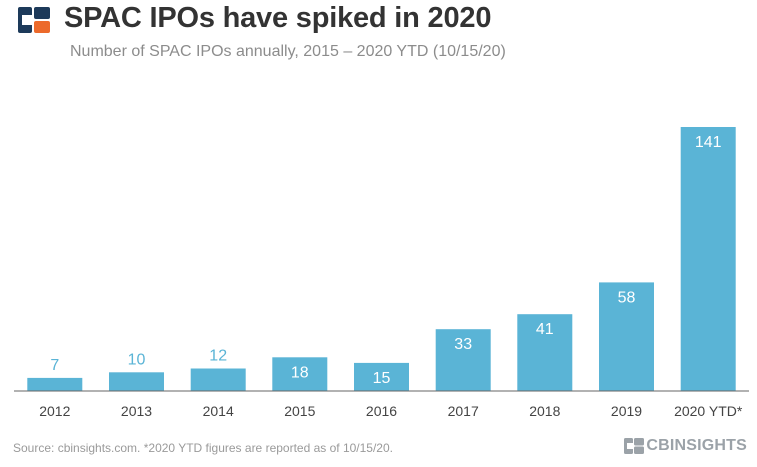  Describe the element at coordinates (708, 142) in the screenshot. I see `data-label: 141` at that location.